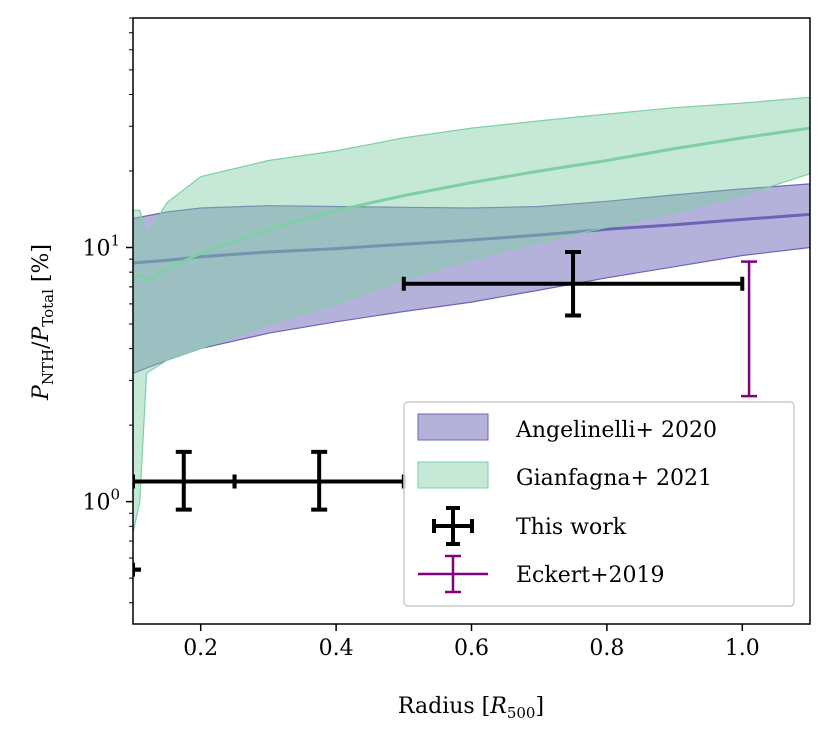 Image resolution: width=831 pixels, height=743 pixels. What do you see at coordinates (614, 478) in the screenshot?
I see `legend-label-gianfagna: Gianfagna+ 2021` at bounding box center [614, 478].